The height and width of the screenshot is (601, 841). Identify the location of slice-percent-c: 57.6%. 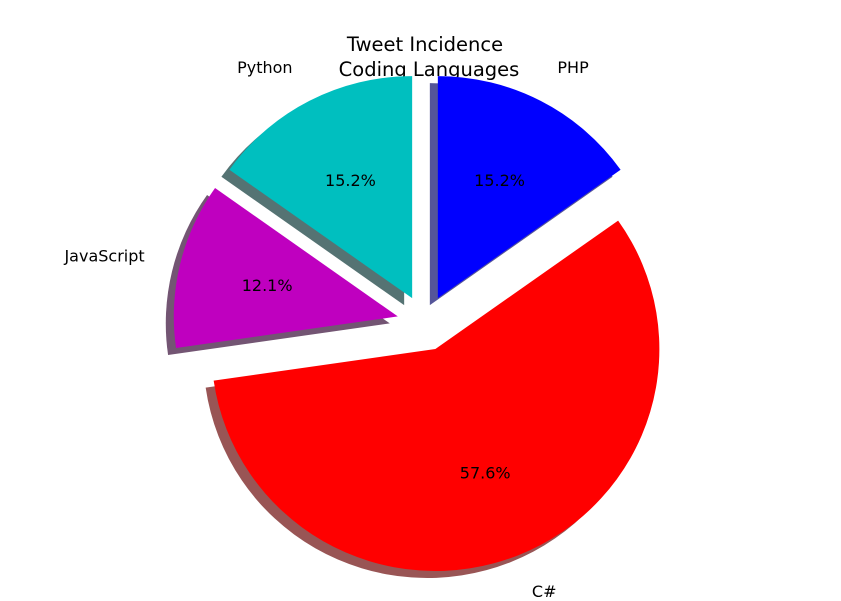
(485, 473).